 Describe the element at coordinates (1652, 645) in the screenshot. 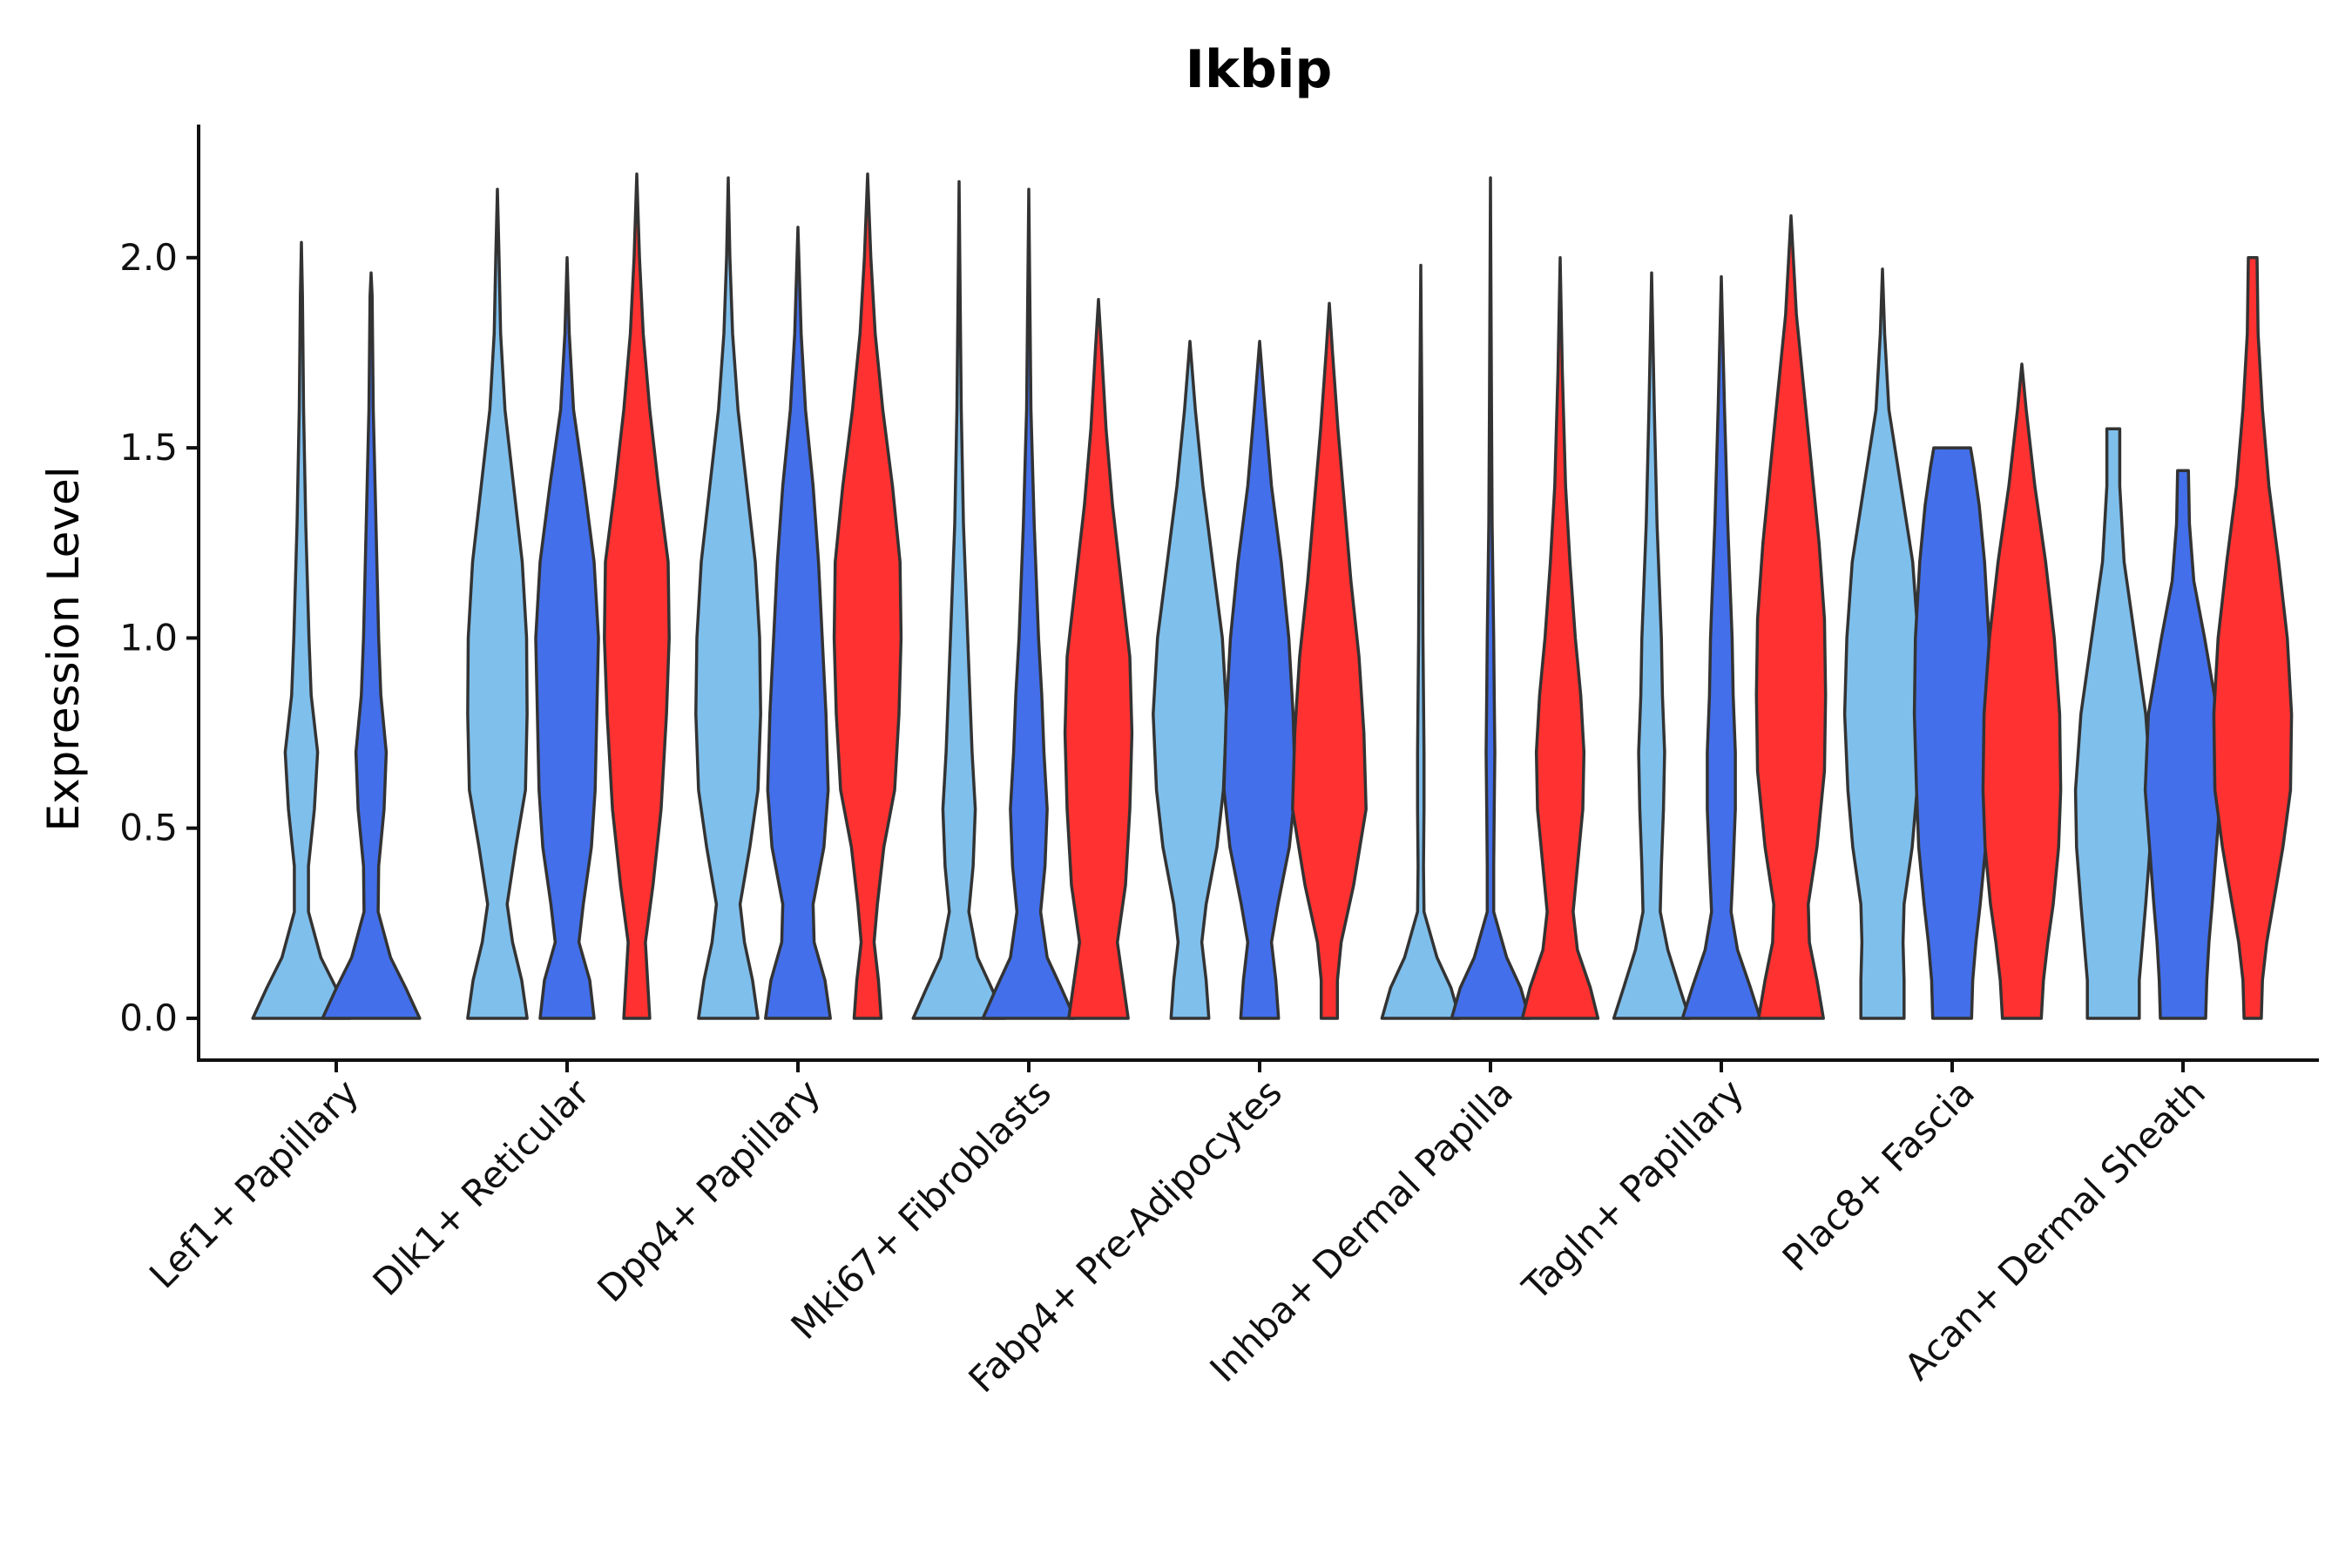

I see `violin-tagln-papillary-light` at that location.